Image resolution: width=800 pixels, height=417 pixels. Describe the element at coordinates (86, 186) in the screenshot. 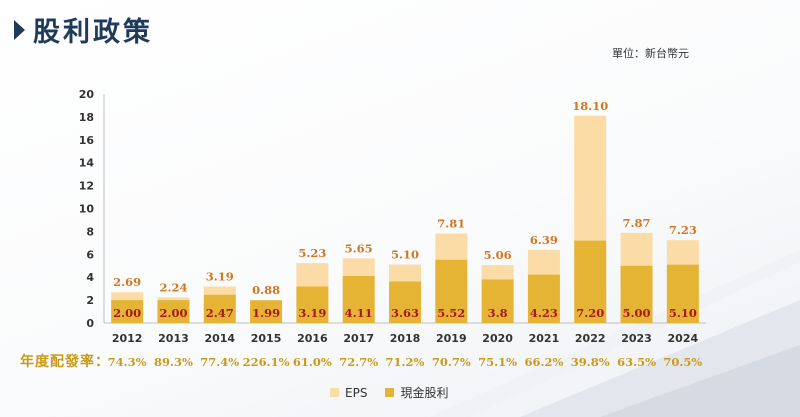

I see `y-tick-label: 12` at that location.